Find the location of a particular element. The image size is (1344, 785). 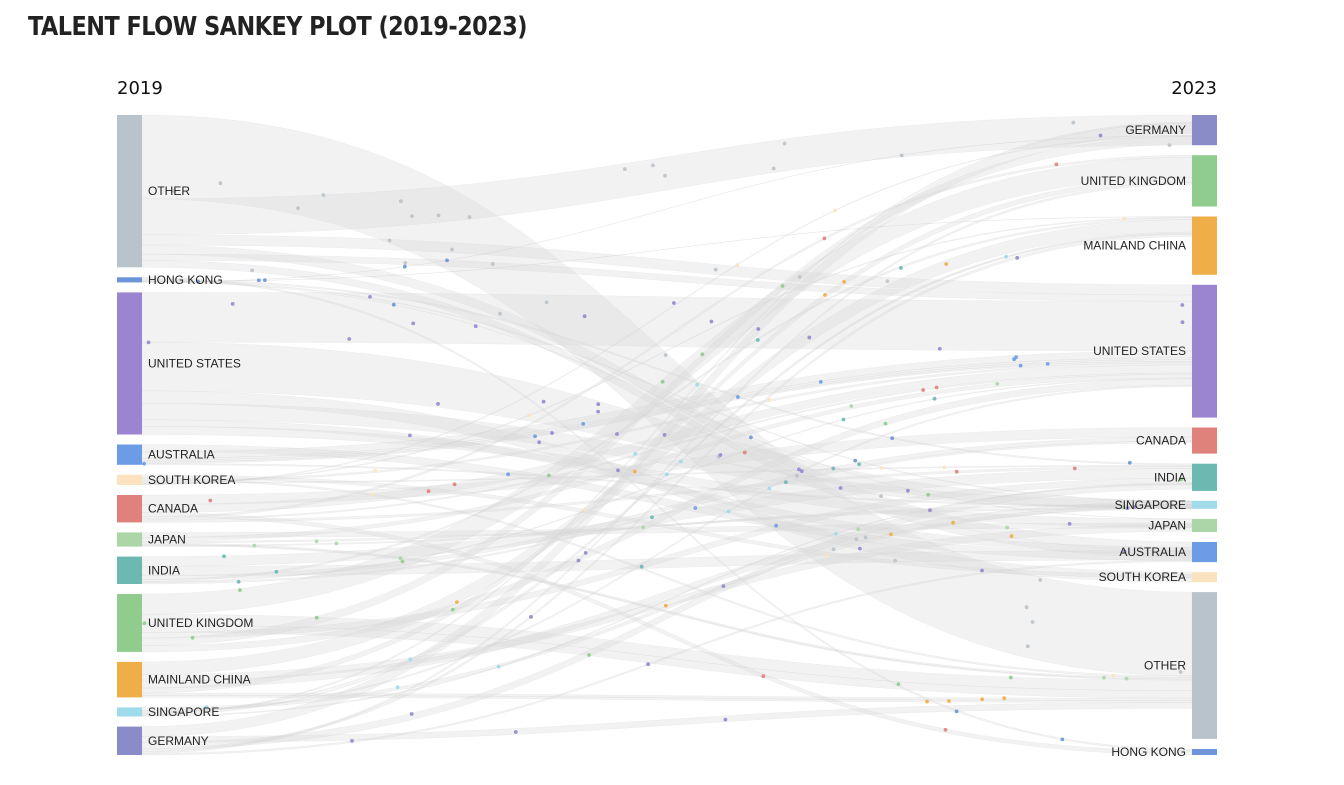

left-node-germany is located at coordinates (129, 740).